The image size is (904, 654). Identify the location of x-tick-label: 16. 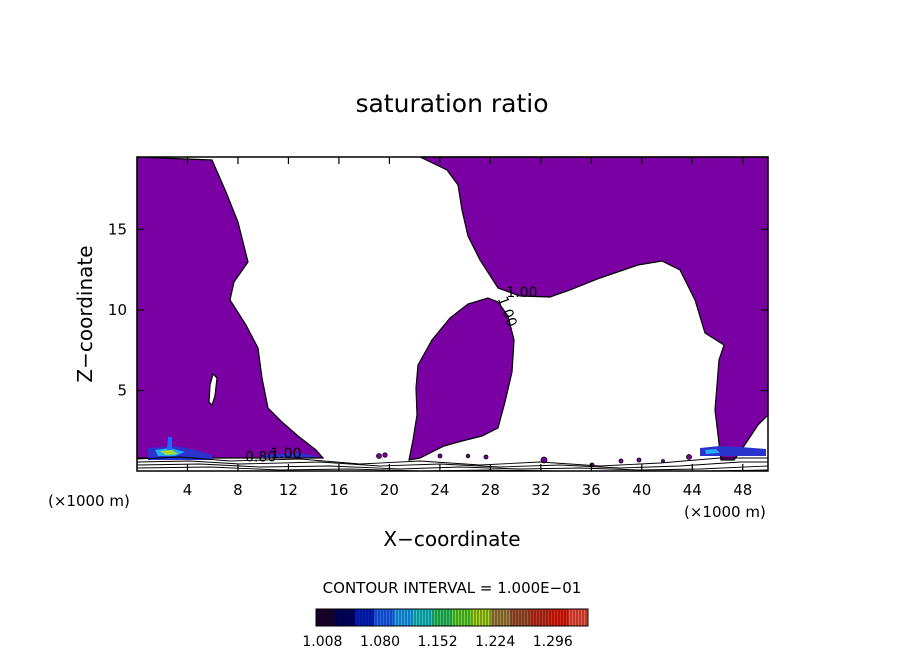
(338, 490).